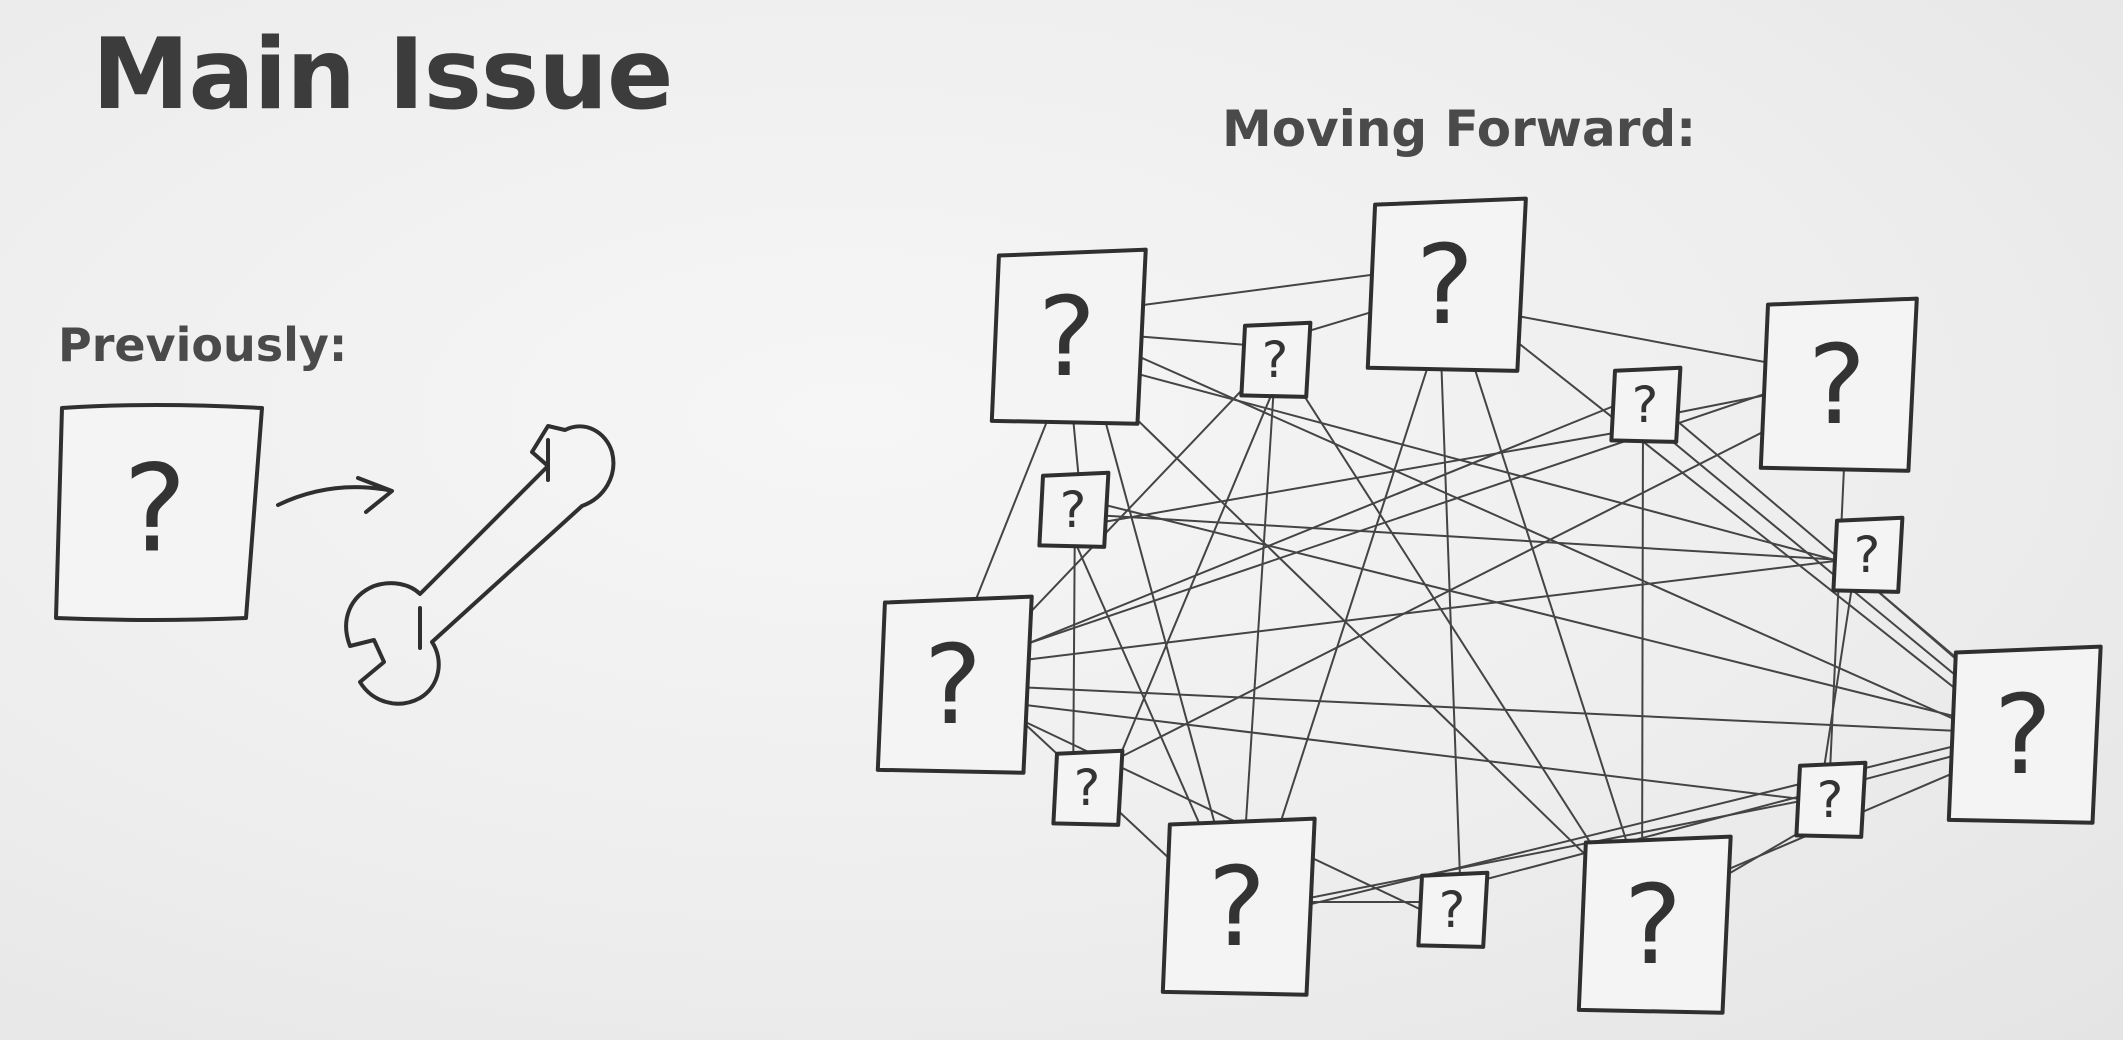  I want to click on arrow-right-icon, so click(335, 495).